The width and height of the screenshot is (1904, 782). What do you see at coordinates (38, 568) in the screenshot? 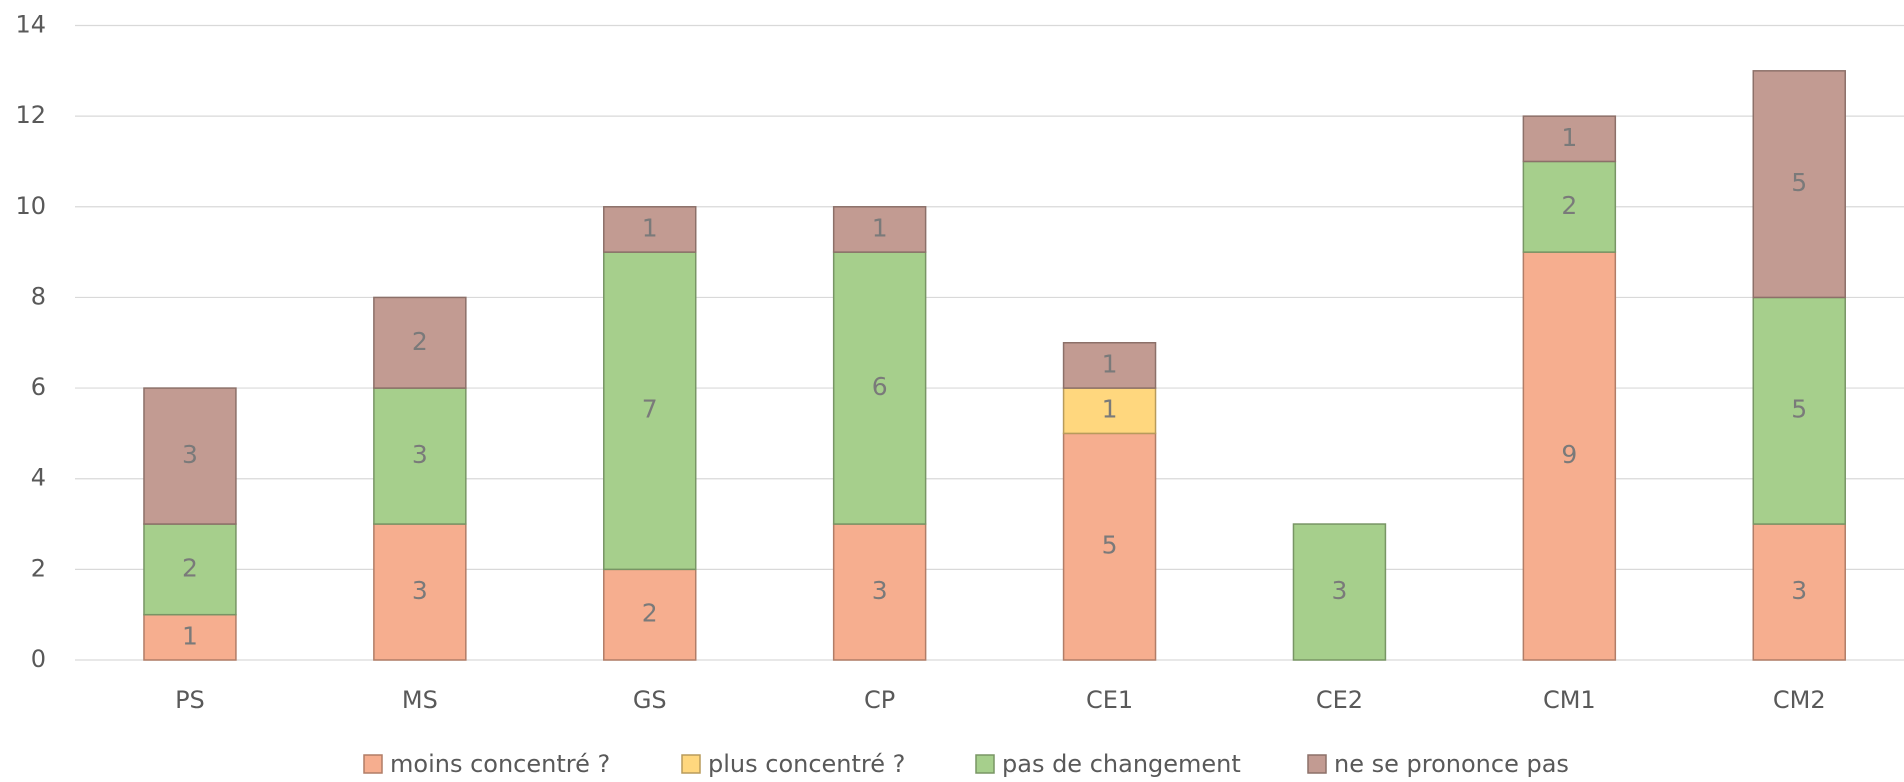
I see `y-tick-label: 2` at bounding box center [38, 568].